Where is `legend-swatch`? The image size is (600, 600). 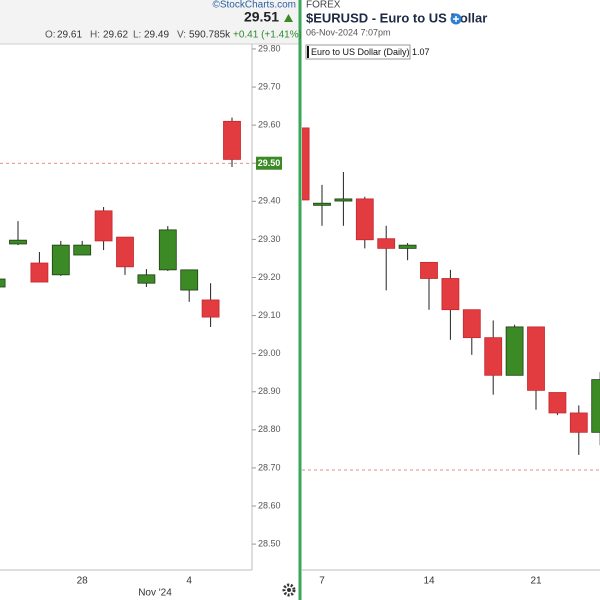
legend-swatch is located at coordinates (308, 52).